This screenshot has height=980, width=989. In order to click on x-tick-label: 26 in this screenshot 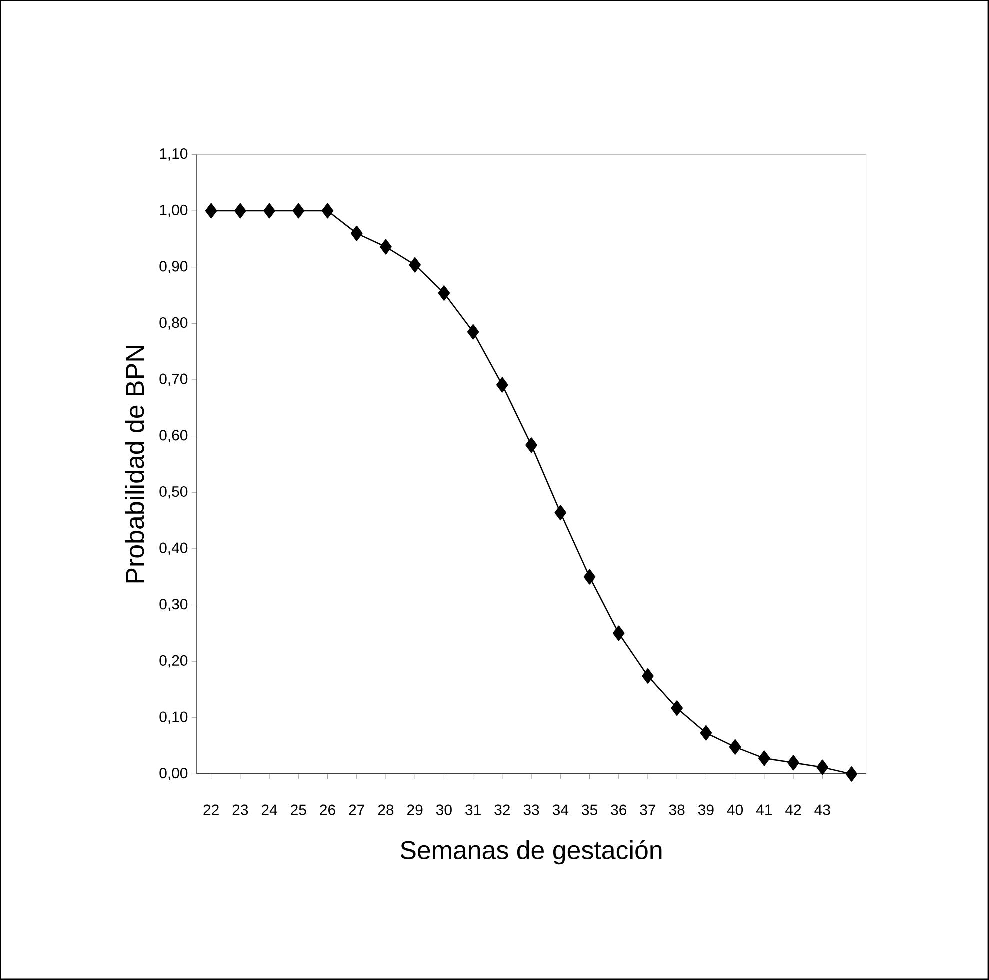, I will do `click(328, 810)`.